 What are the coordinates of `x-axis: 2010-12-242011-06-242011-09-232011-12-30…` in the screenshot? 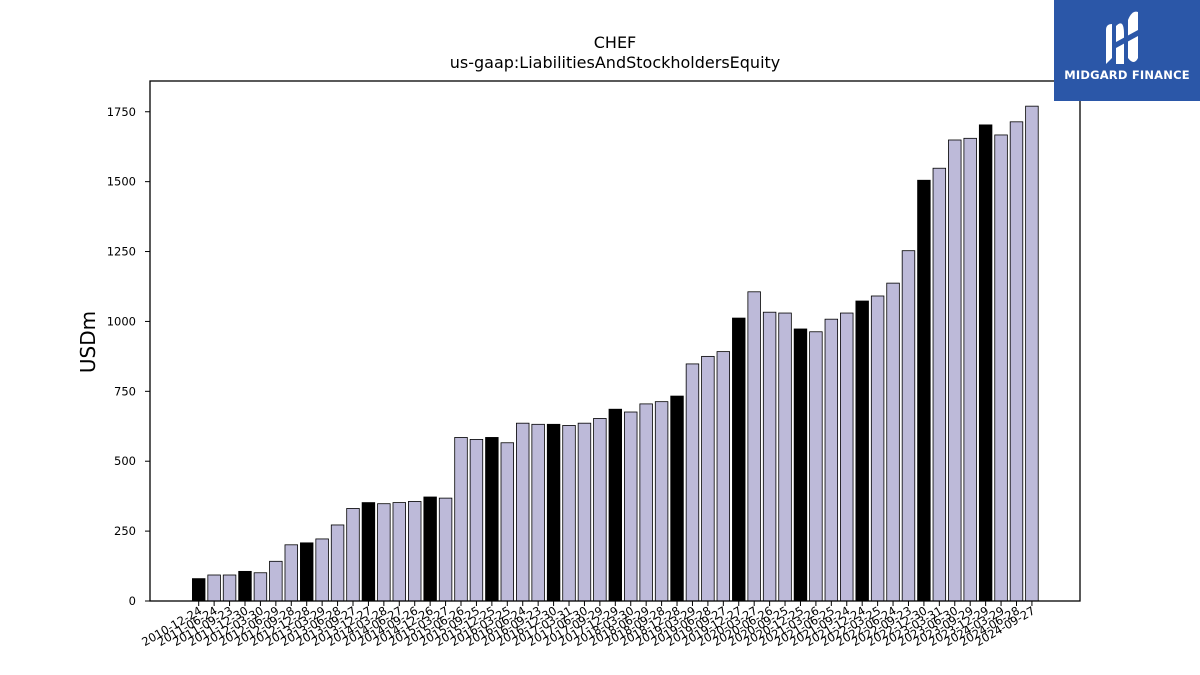 It's located at (588, 625).